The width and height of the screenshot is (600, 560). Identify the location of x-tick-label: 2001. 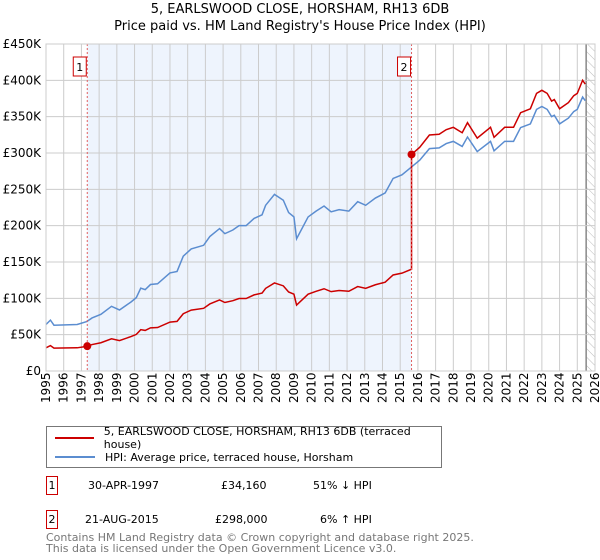
(152, 387).